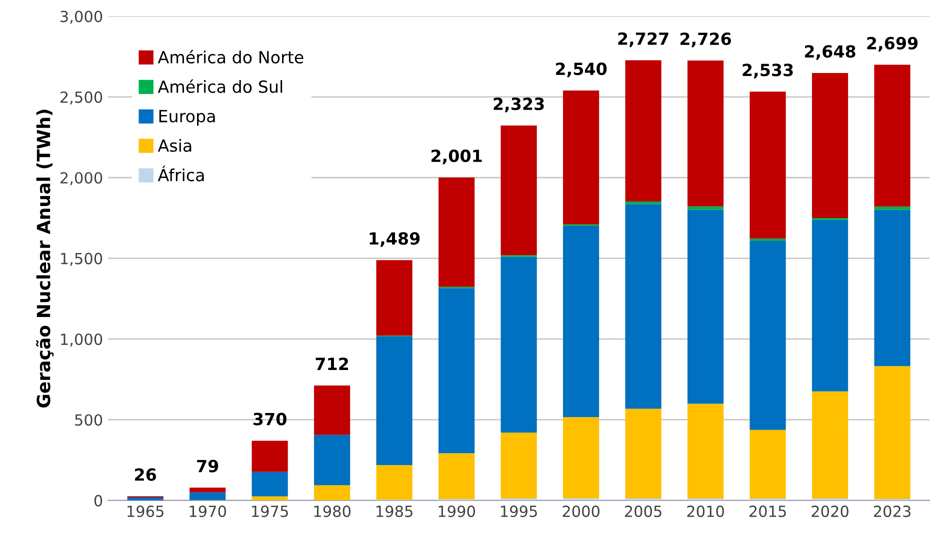 Image resolution: width=939 pixels, height=541 pixels. I want to click on x-tick-label: 2010, so click(705, 512).